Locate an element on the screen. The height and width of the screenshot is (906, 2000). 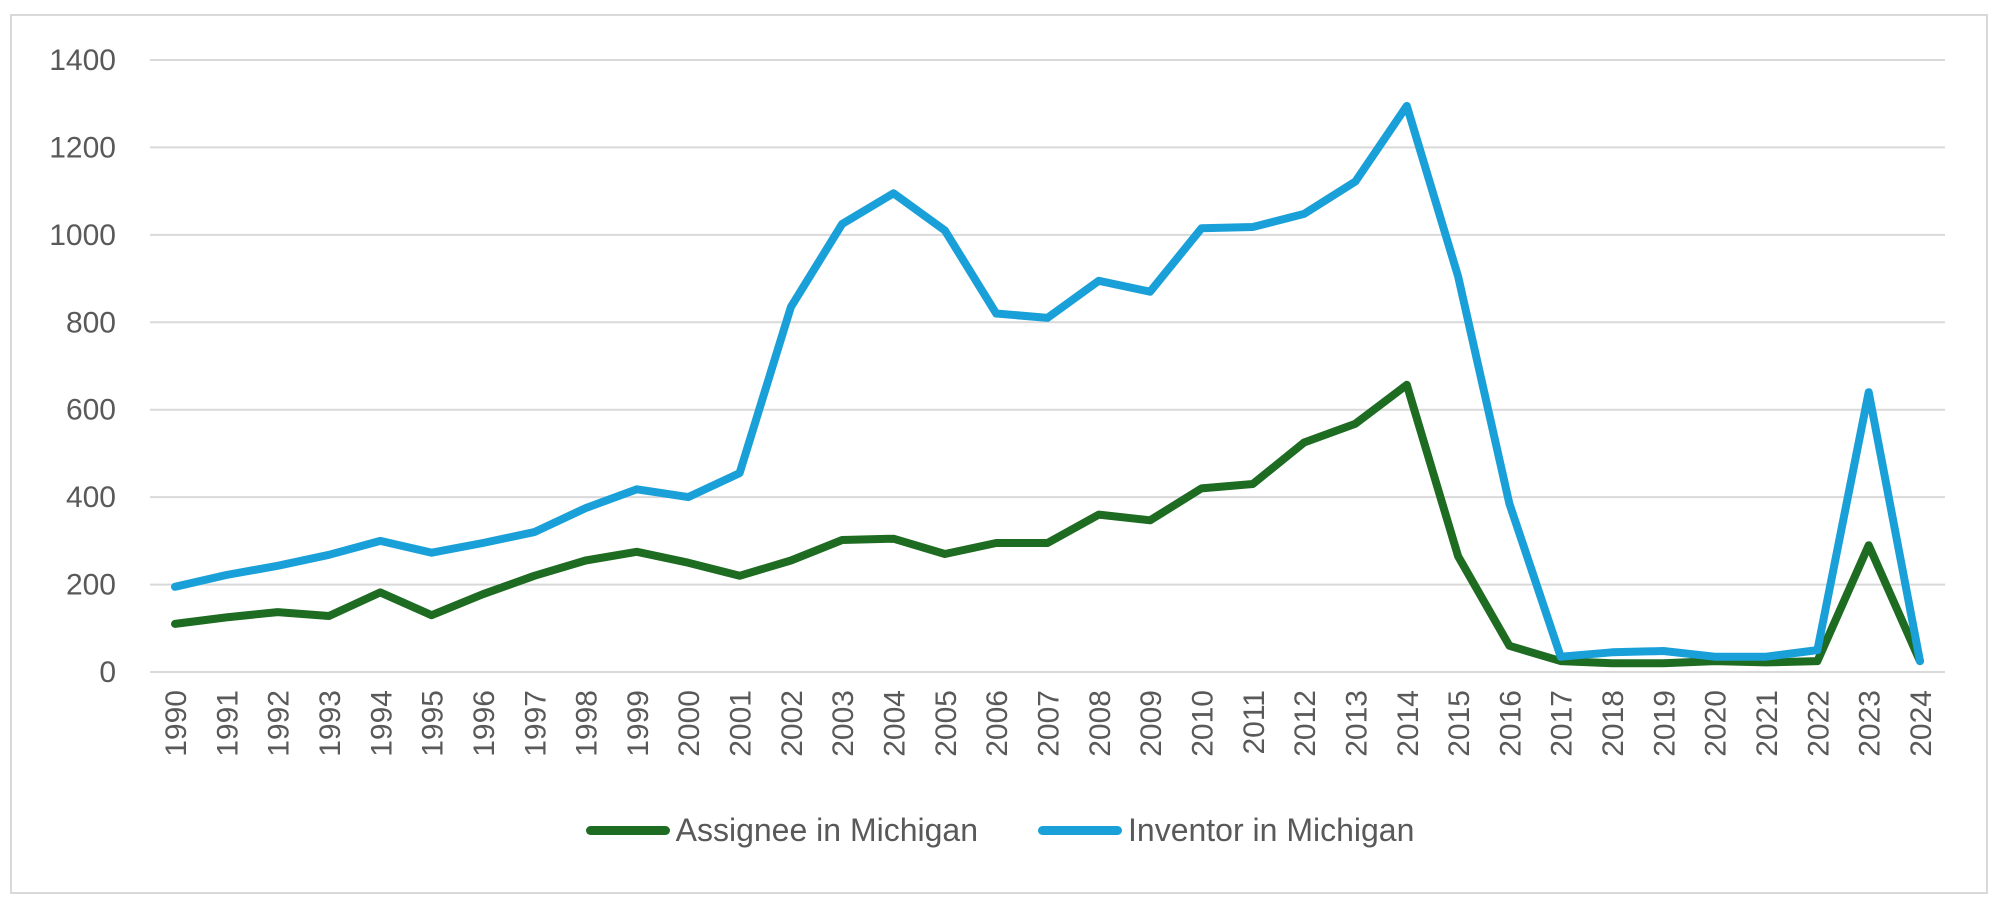
legend-item-inventor: Inventor in Michigan is located at coordinates (1226, 830).